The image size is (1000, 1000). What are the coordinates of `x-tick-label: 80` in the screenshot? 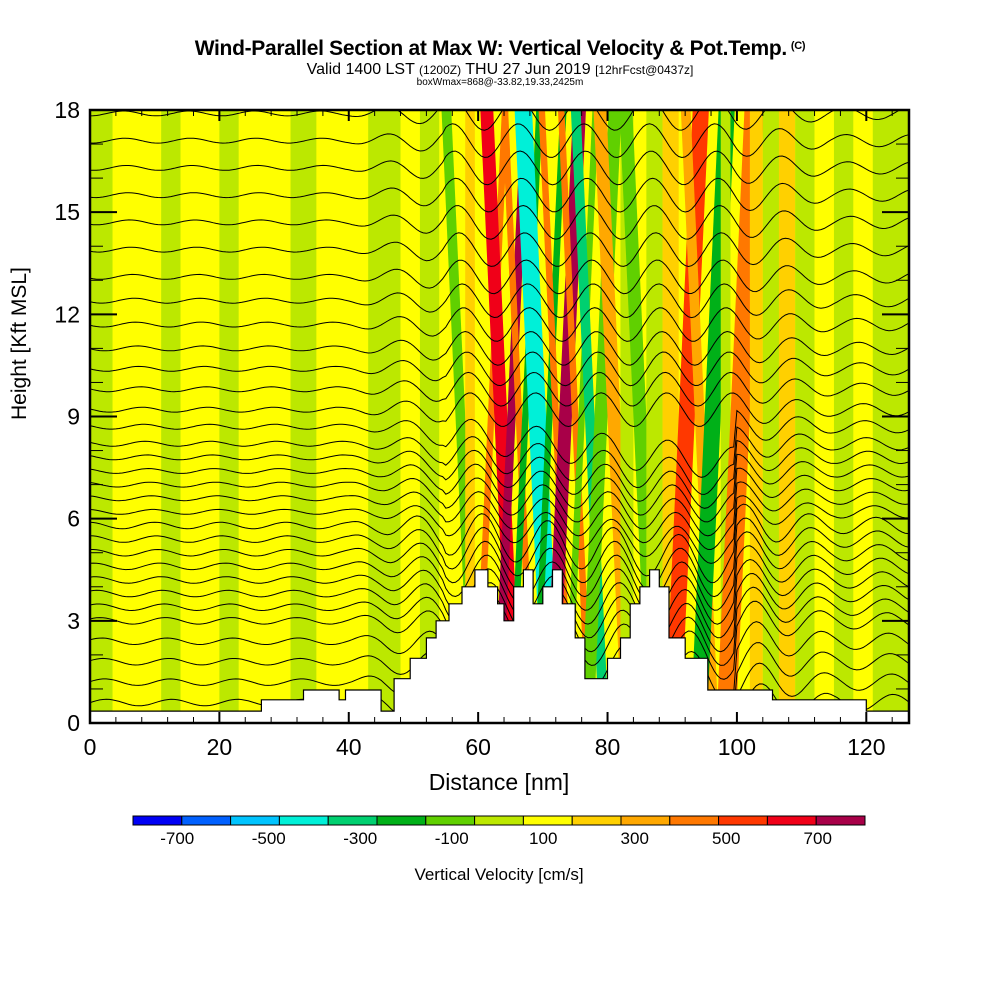 It's located at (608, 747).